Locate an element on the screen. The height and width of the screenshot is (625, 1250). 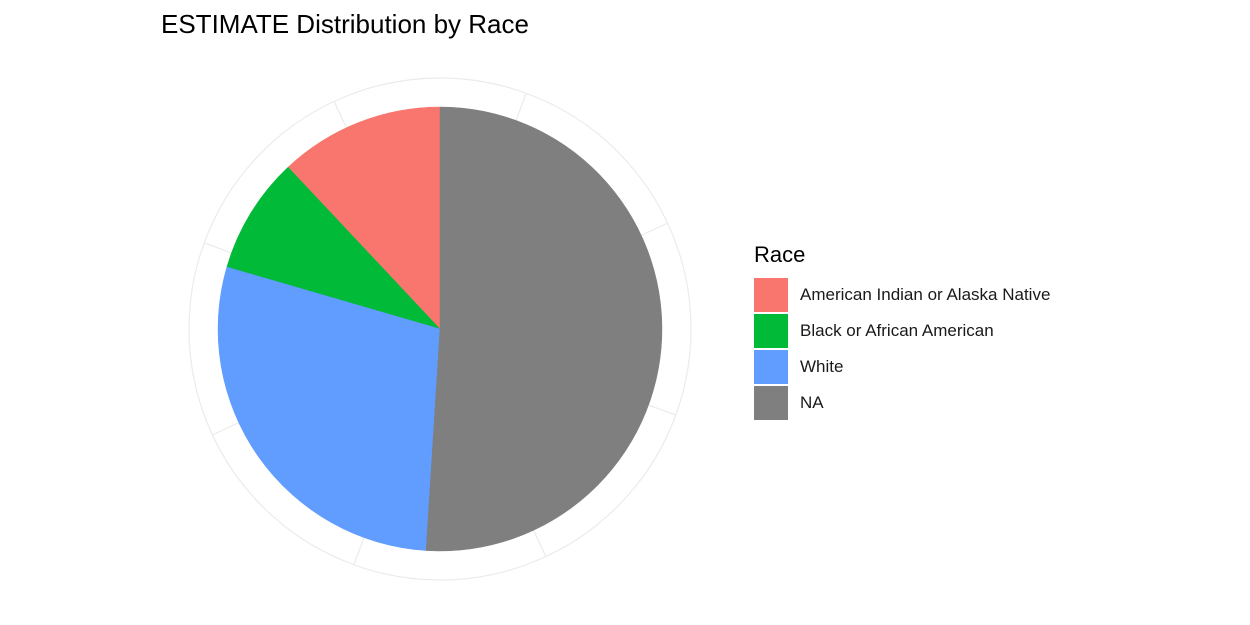
legend-title: Race is located at coordinates (902, 255).